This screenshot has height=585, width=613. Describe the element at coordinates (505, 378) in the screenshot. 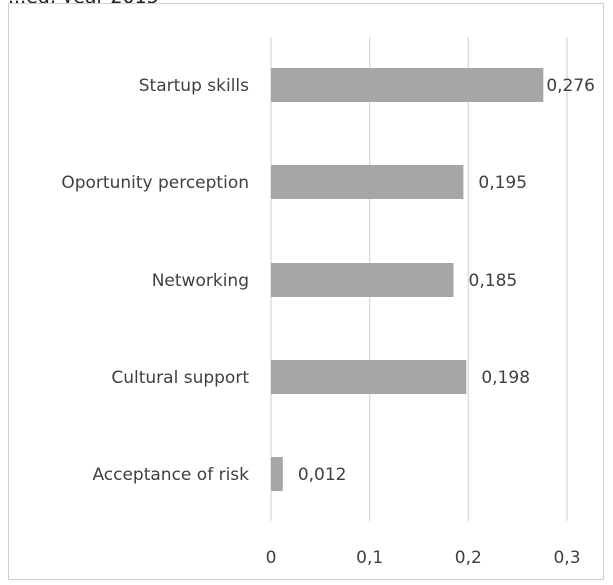

I see `data-label: 0,198` at that location.